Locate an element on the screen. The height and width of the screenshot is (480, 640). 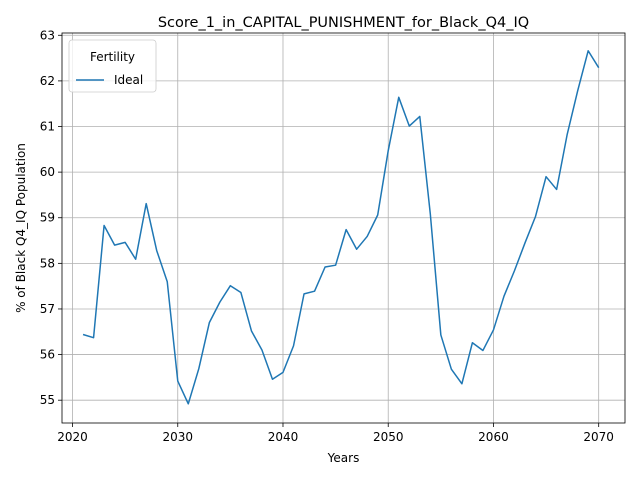
y-tick-label: 57 is located at coordinates (47, 309).